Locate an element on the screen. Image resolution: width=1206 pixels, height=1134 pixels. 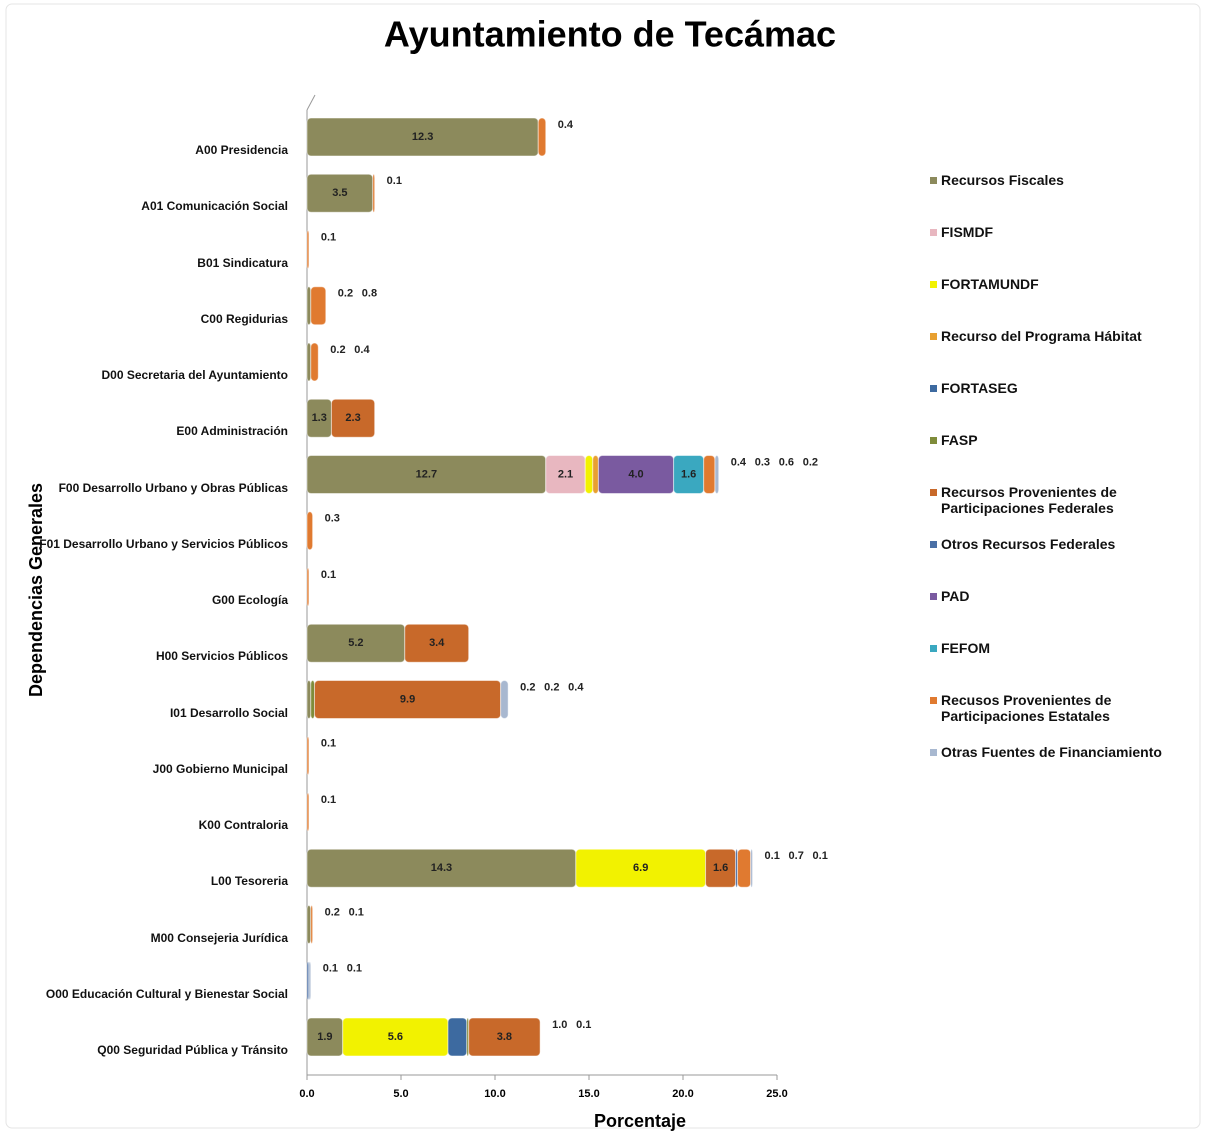
data-label: 0.8 is located at coordinates (369, 294).